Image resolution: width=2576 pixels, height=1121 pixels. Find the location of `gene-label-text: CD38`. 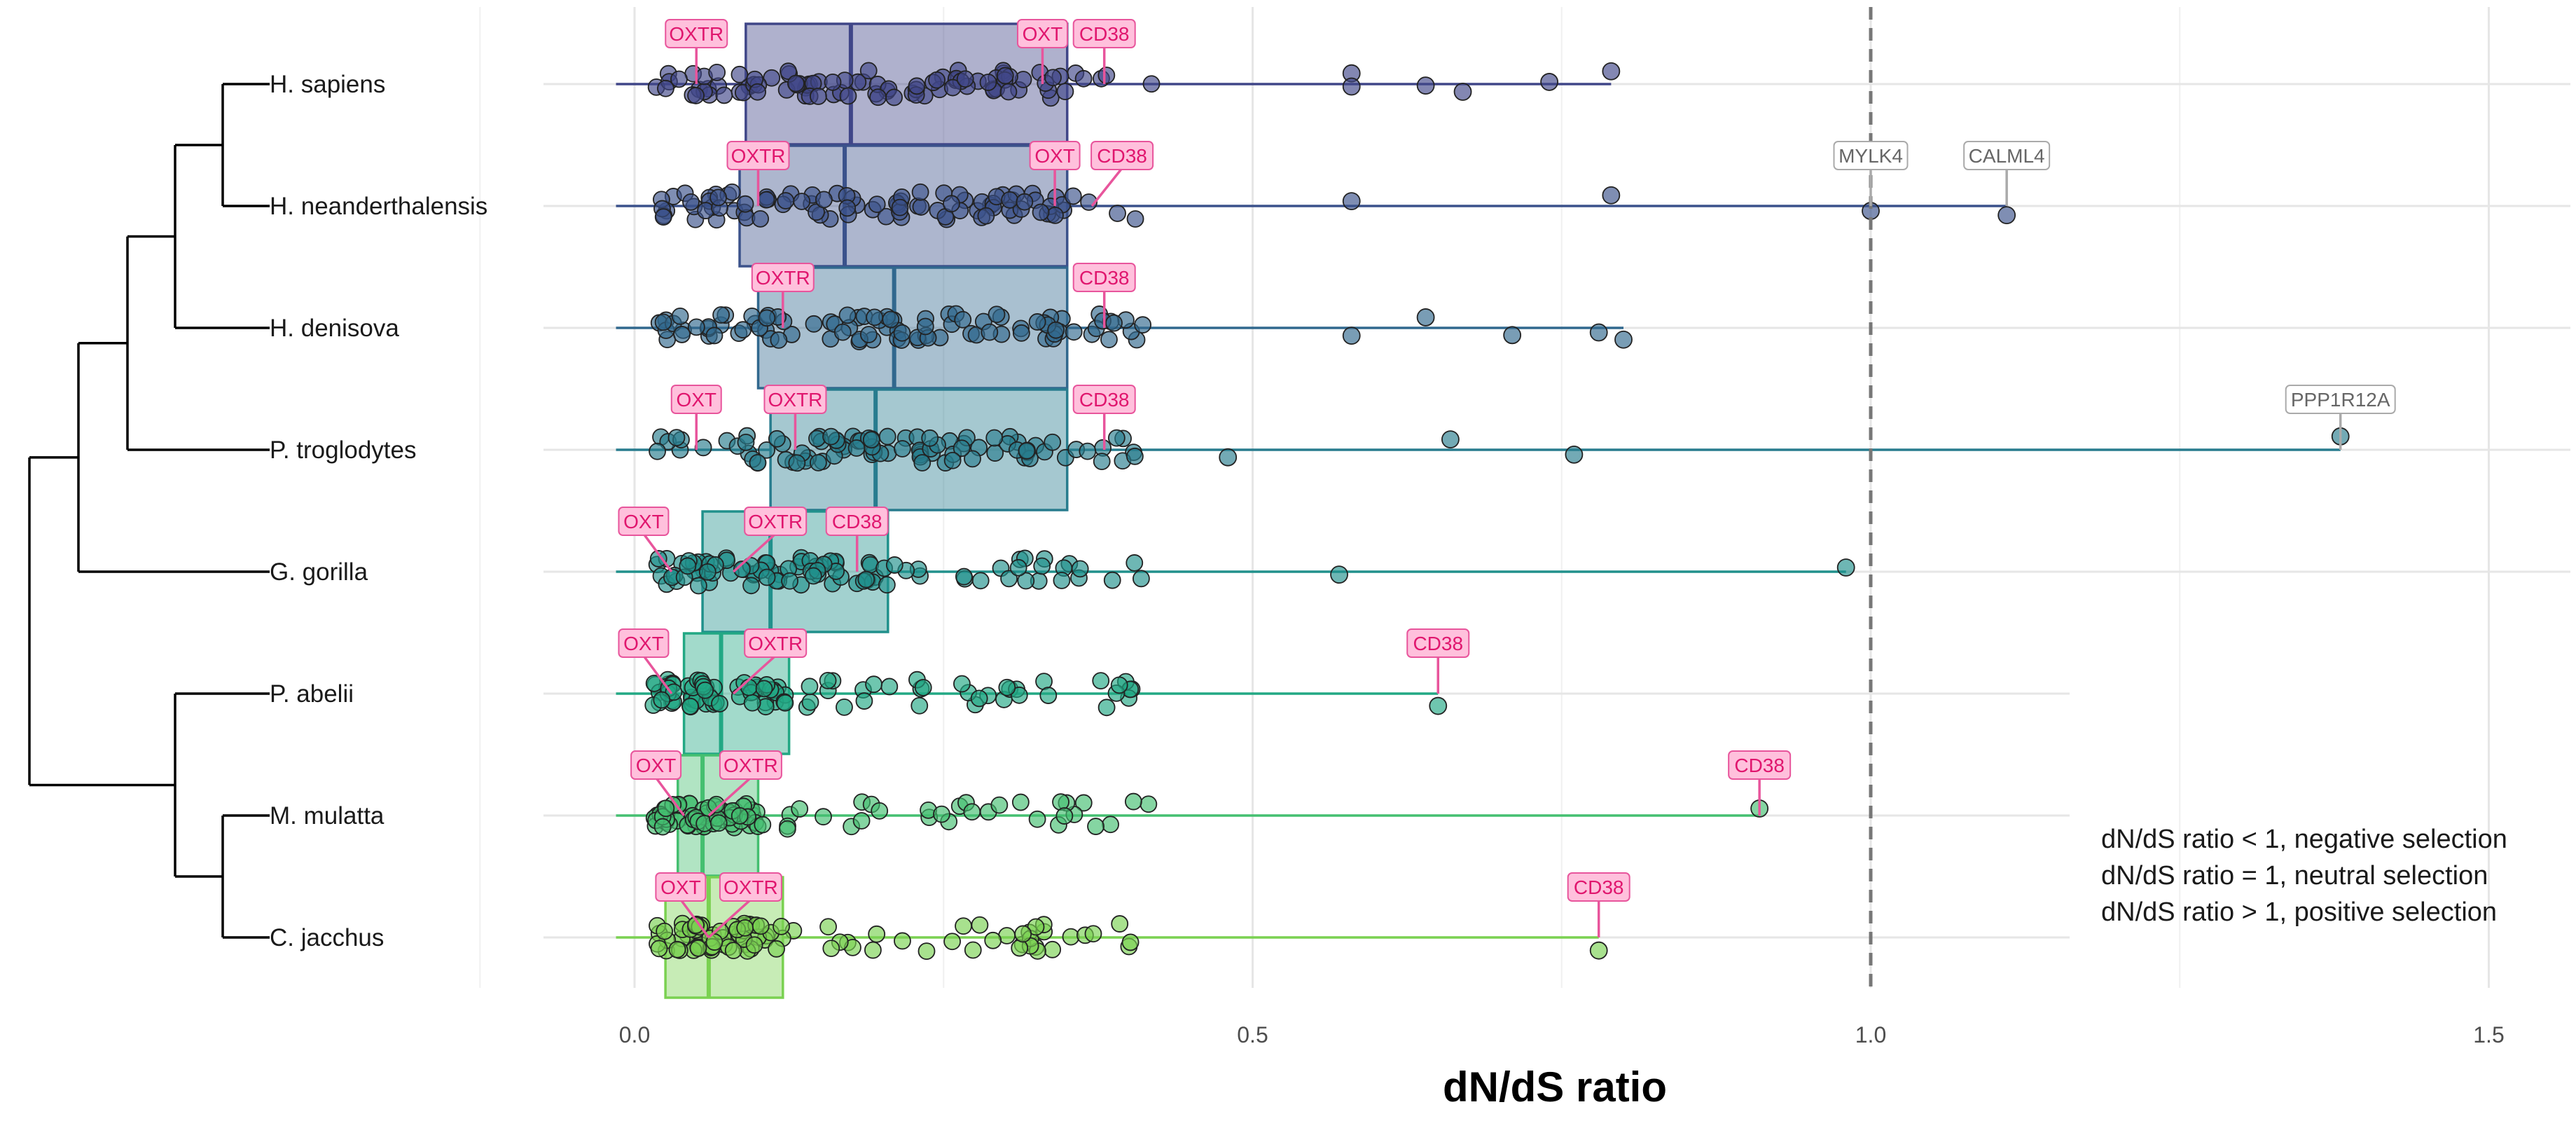

gene-label-text: CD38 is located at coordinates (1104, 278).